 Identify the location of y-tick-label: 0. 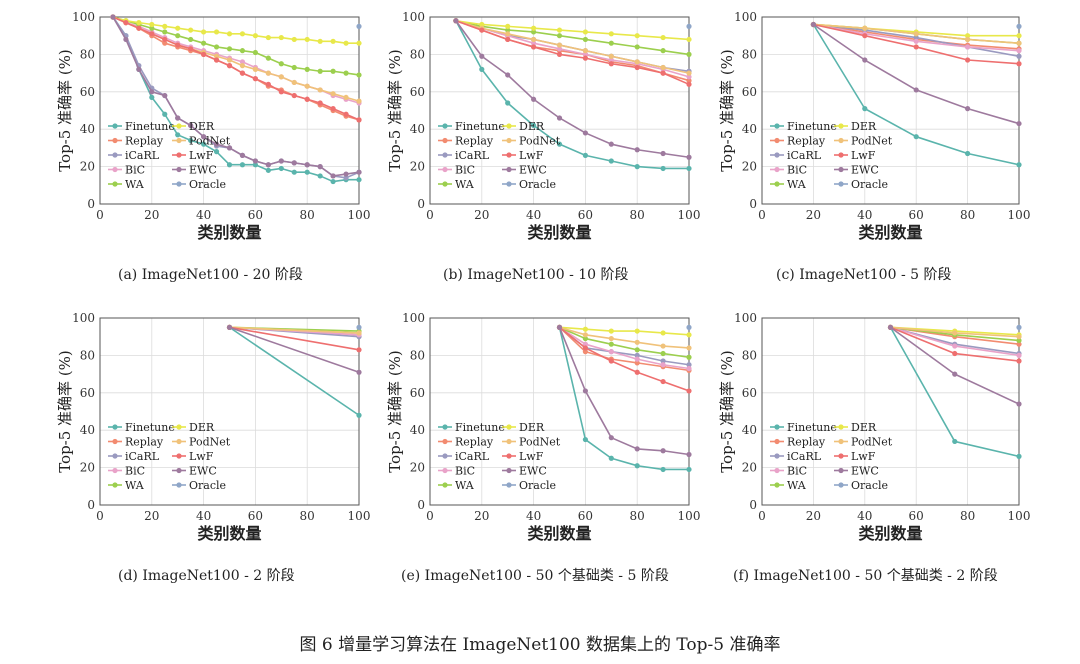
(91, 204).